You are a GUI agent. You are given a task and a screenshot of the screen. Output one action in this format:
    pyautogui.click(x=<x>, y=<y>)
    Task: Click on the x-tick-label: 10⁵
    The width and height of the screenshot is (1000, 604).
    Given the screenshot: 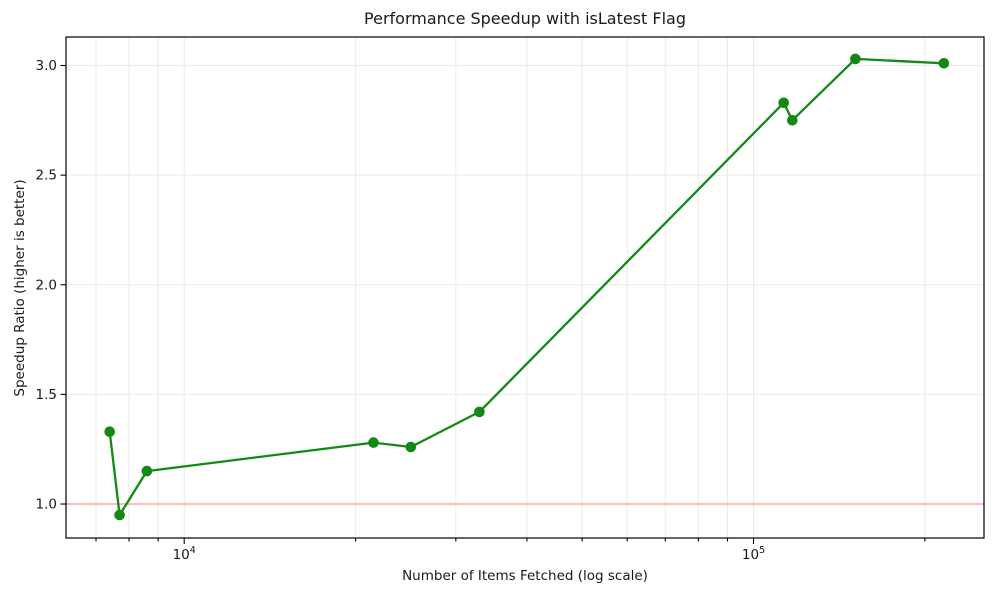 What is the action you would take?
    pyautogui.click(x=753, y=554)
    